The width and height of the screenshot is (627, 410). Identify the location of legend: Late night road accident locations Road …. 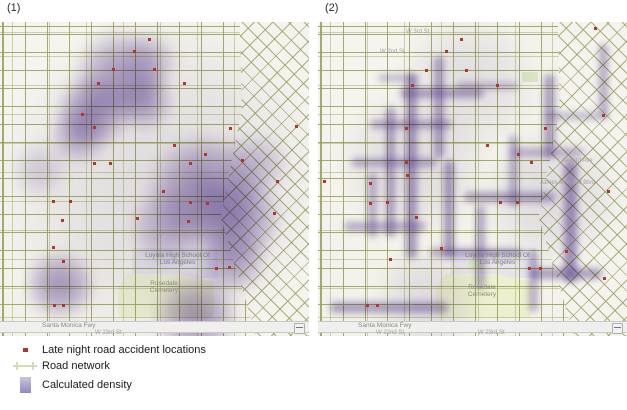
(107, 369).